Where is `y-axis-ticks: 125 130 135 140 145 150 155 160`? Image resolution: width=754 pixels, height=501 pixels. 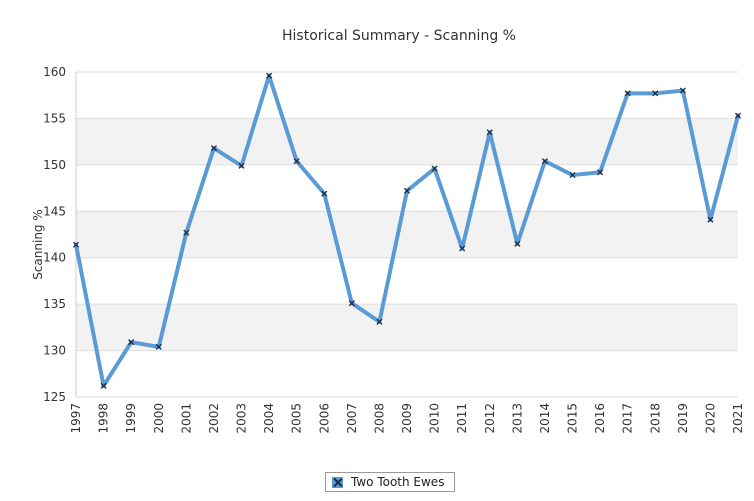 y-axis-ticks: 125 130 135 140 145 150 155 160 is located at coordinates (54, 234).